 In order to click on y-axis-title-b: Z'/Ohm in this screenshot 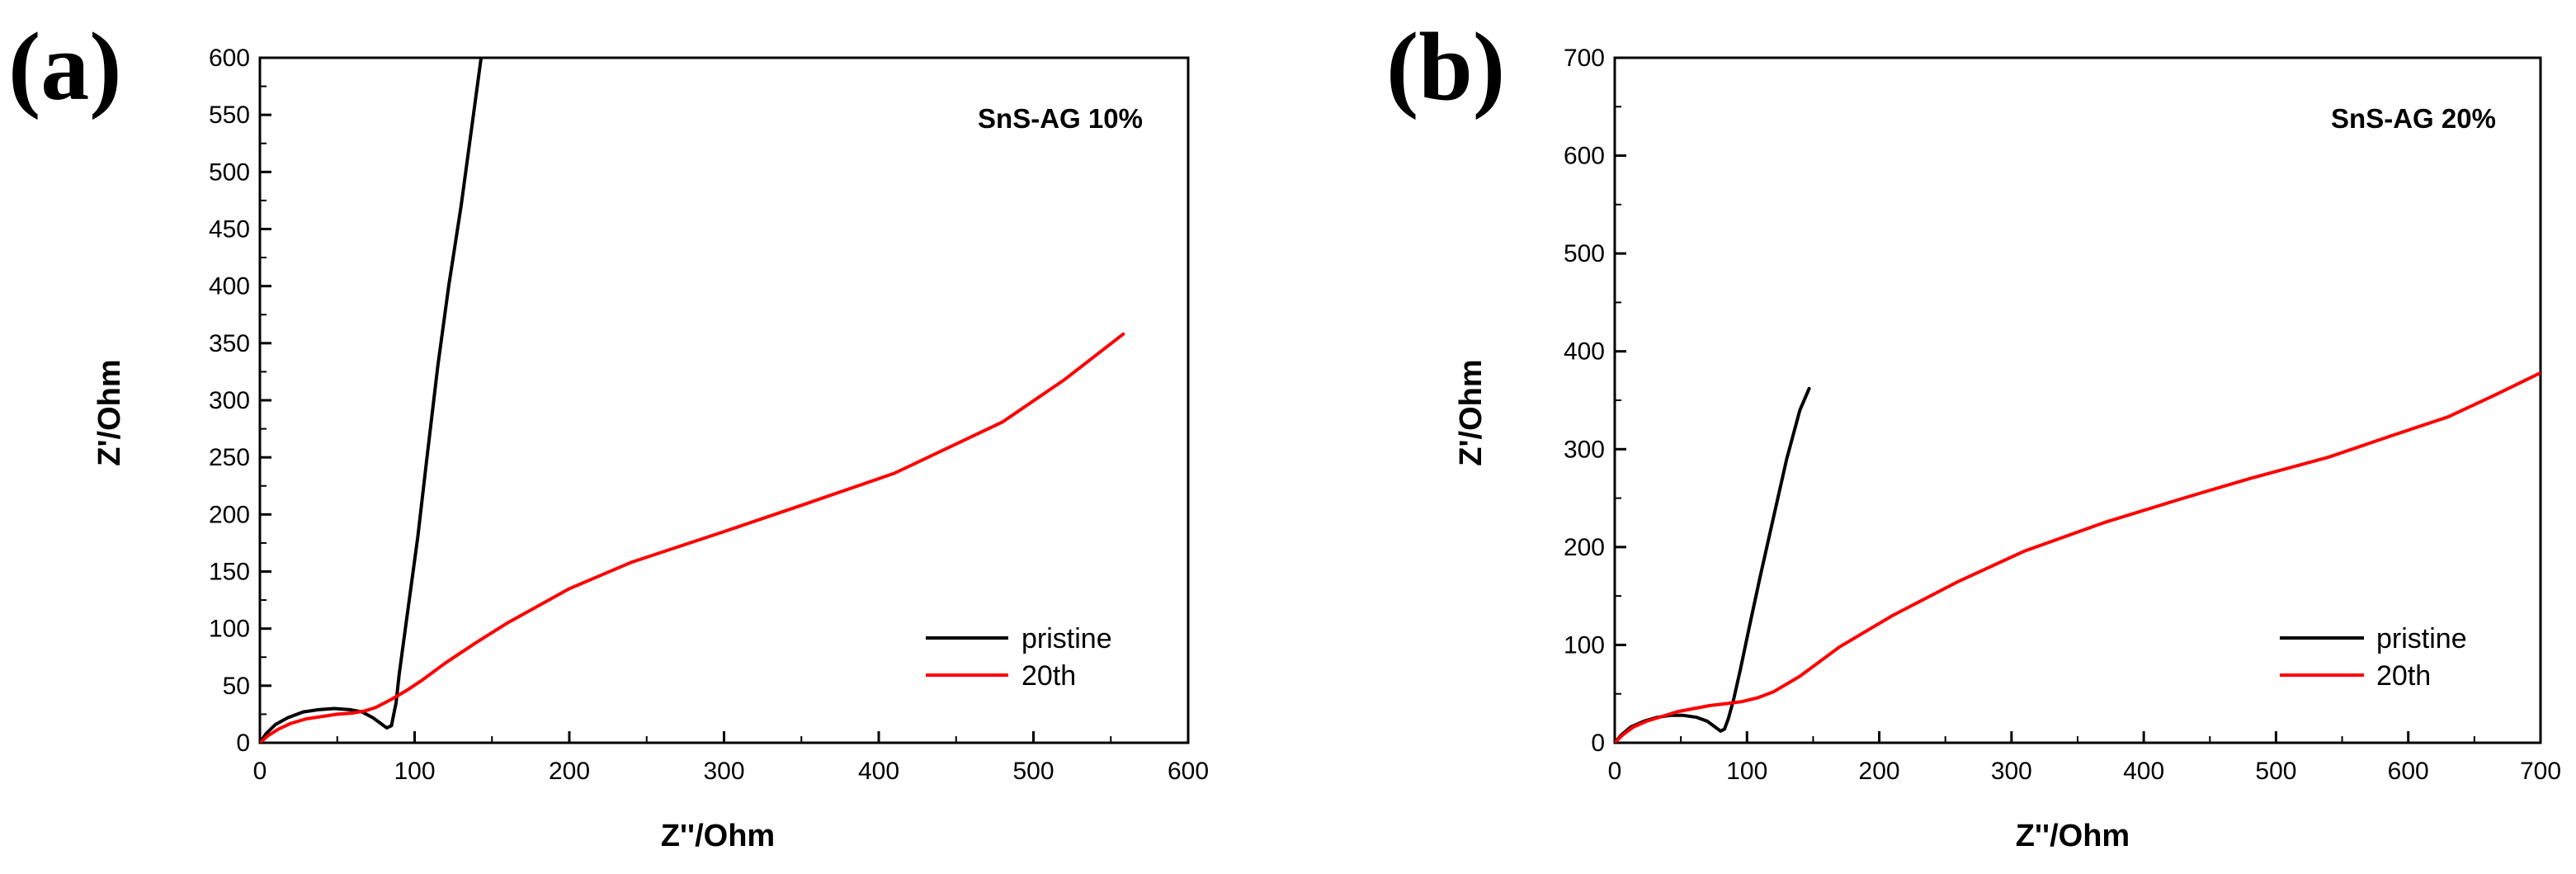, I will do `click(1471, 412)`.